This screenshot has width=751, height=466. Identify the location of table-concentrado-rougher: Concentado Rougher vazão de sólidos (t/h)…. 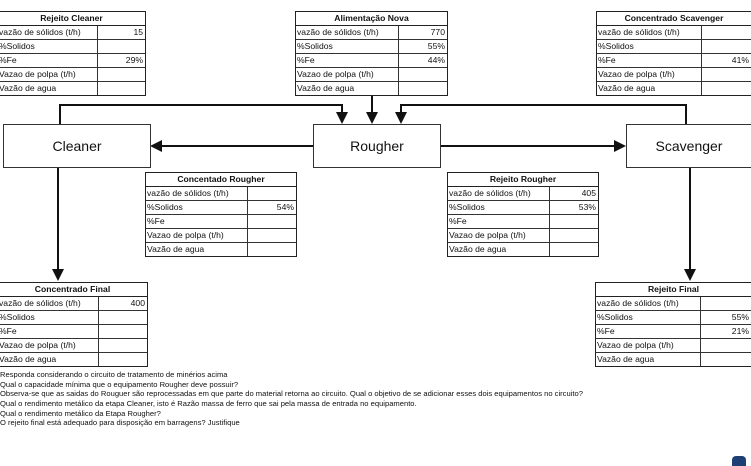
(221, 214).